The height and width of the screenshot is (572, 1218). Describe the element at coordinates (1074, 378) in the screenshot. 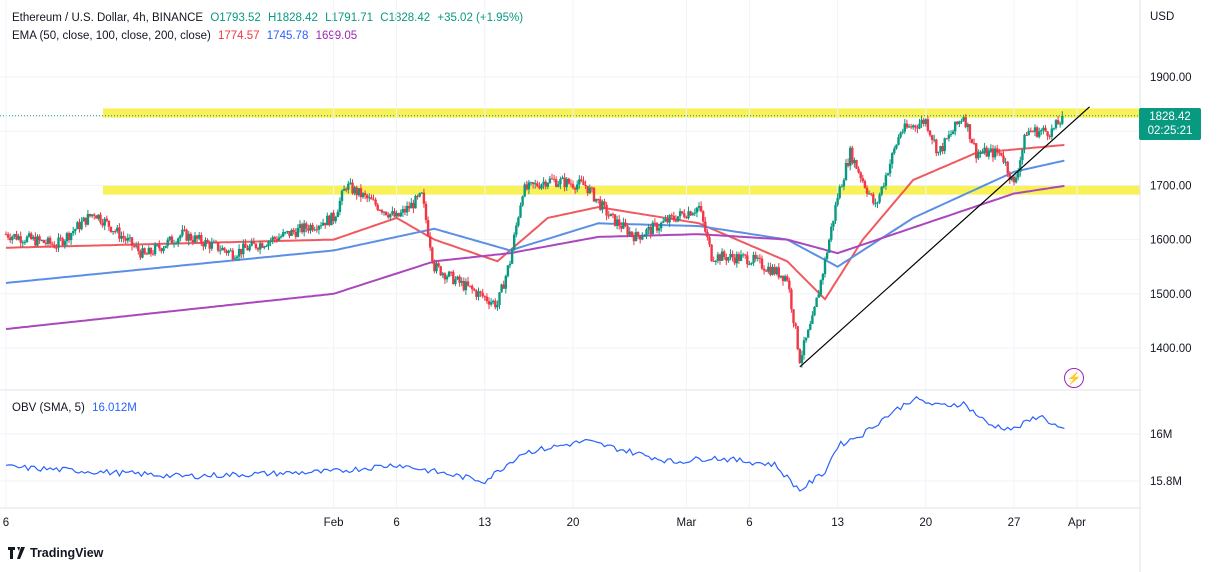

I see `lightning-icon: ⚡` at that location.